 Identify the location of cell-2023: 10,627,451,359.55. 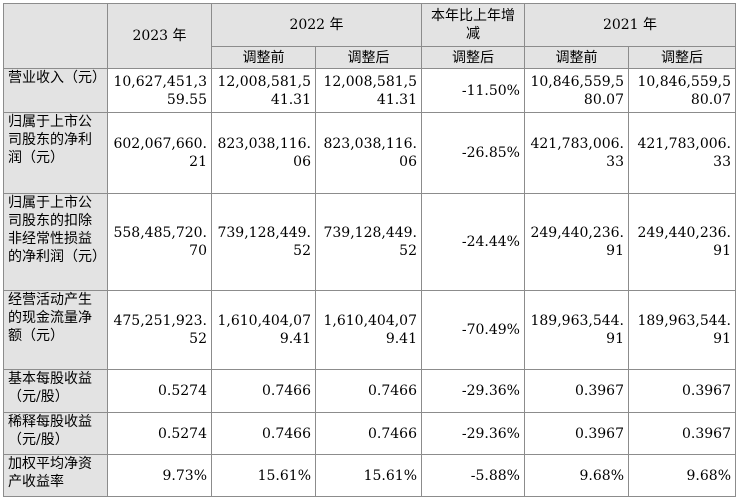
(159, 90).